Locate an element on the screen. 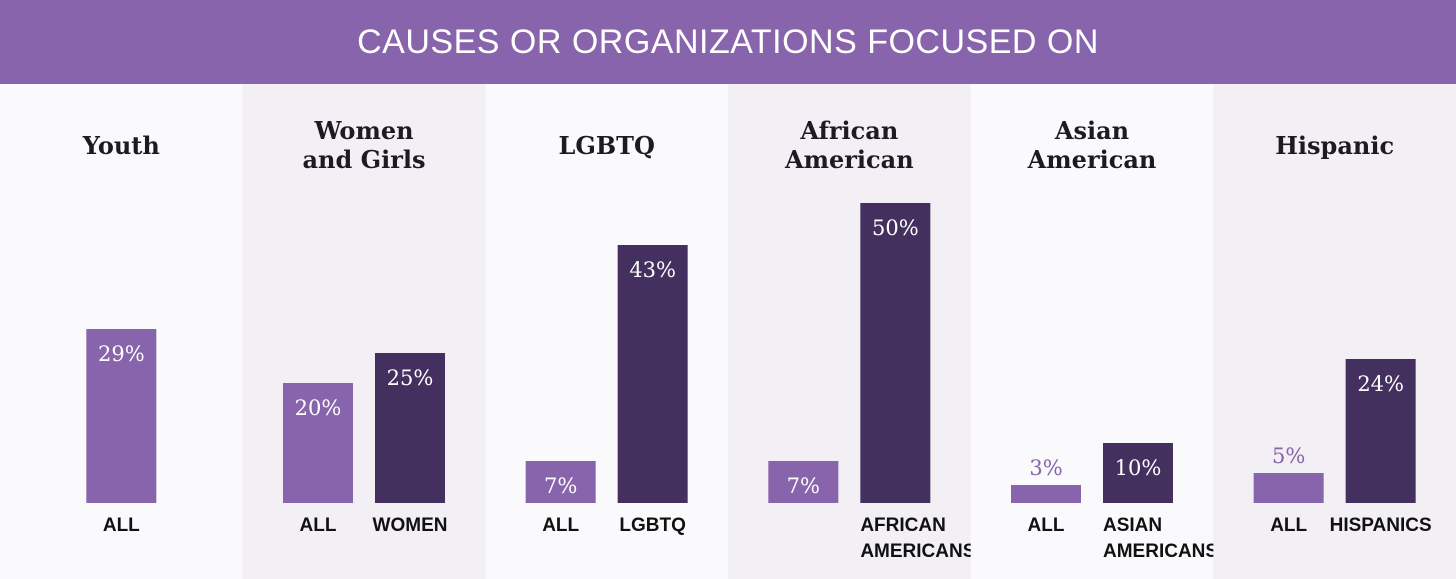 This screenshot has width=1456, height=579. chart-title-banner: CAUSES OR ORGANIZATIONS FOCUSED ON is located at coordinates (728, 42).